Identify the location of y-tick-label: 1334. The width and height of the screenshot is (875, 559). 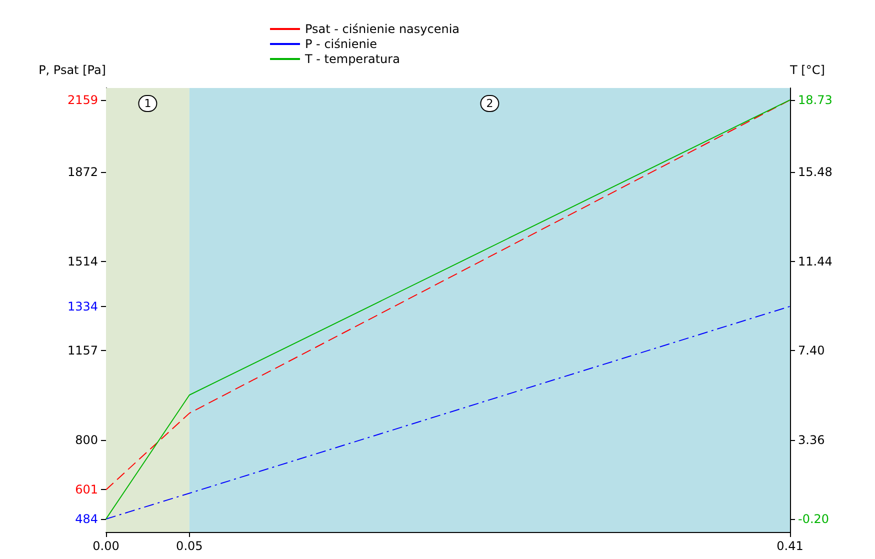
(82, 306).